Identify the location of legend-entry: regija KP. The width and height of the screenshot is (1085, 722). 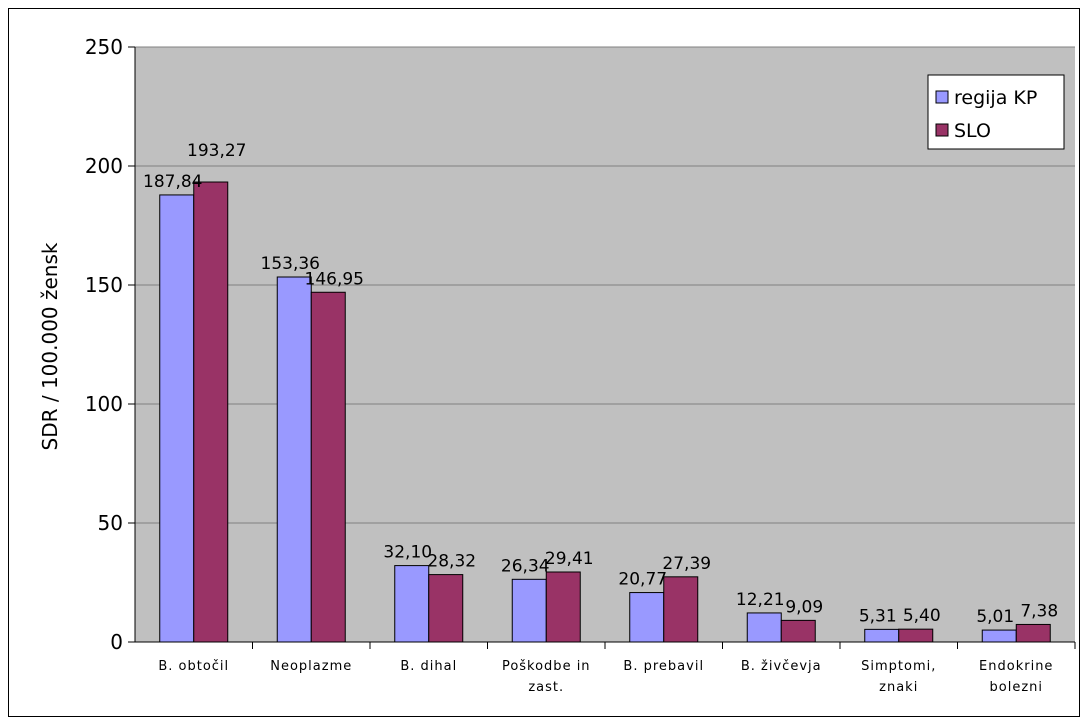
(995, 98).